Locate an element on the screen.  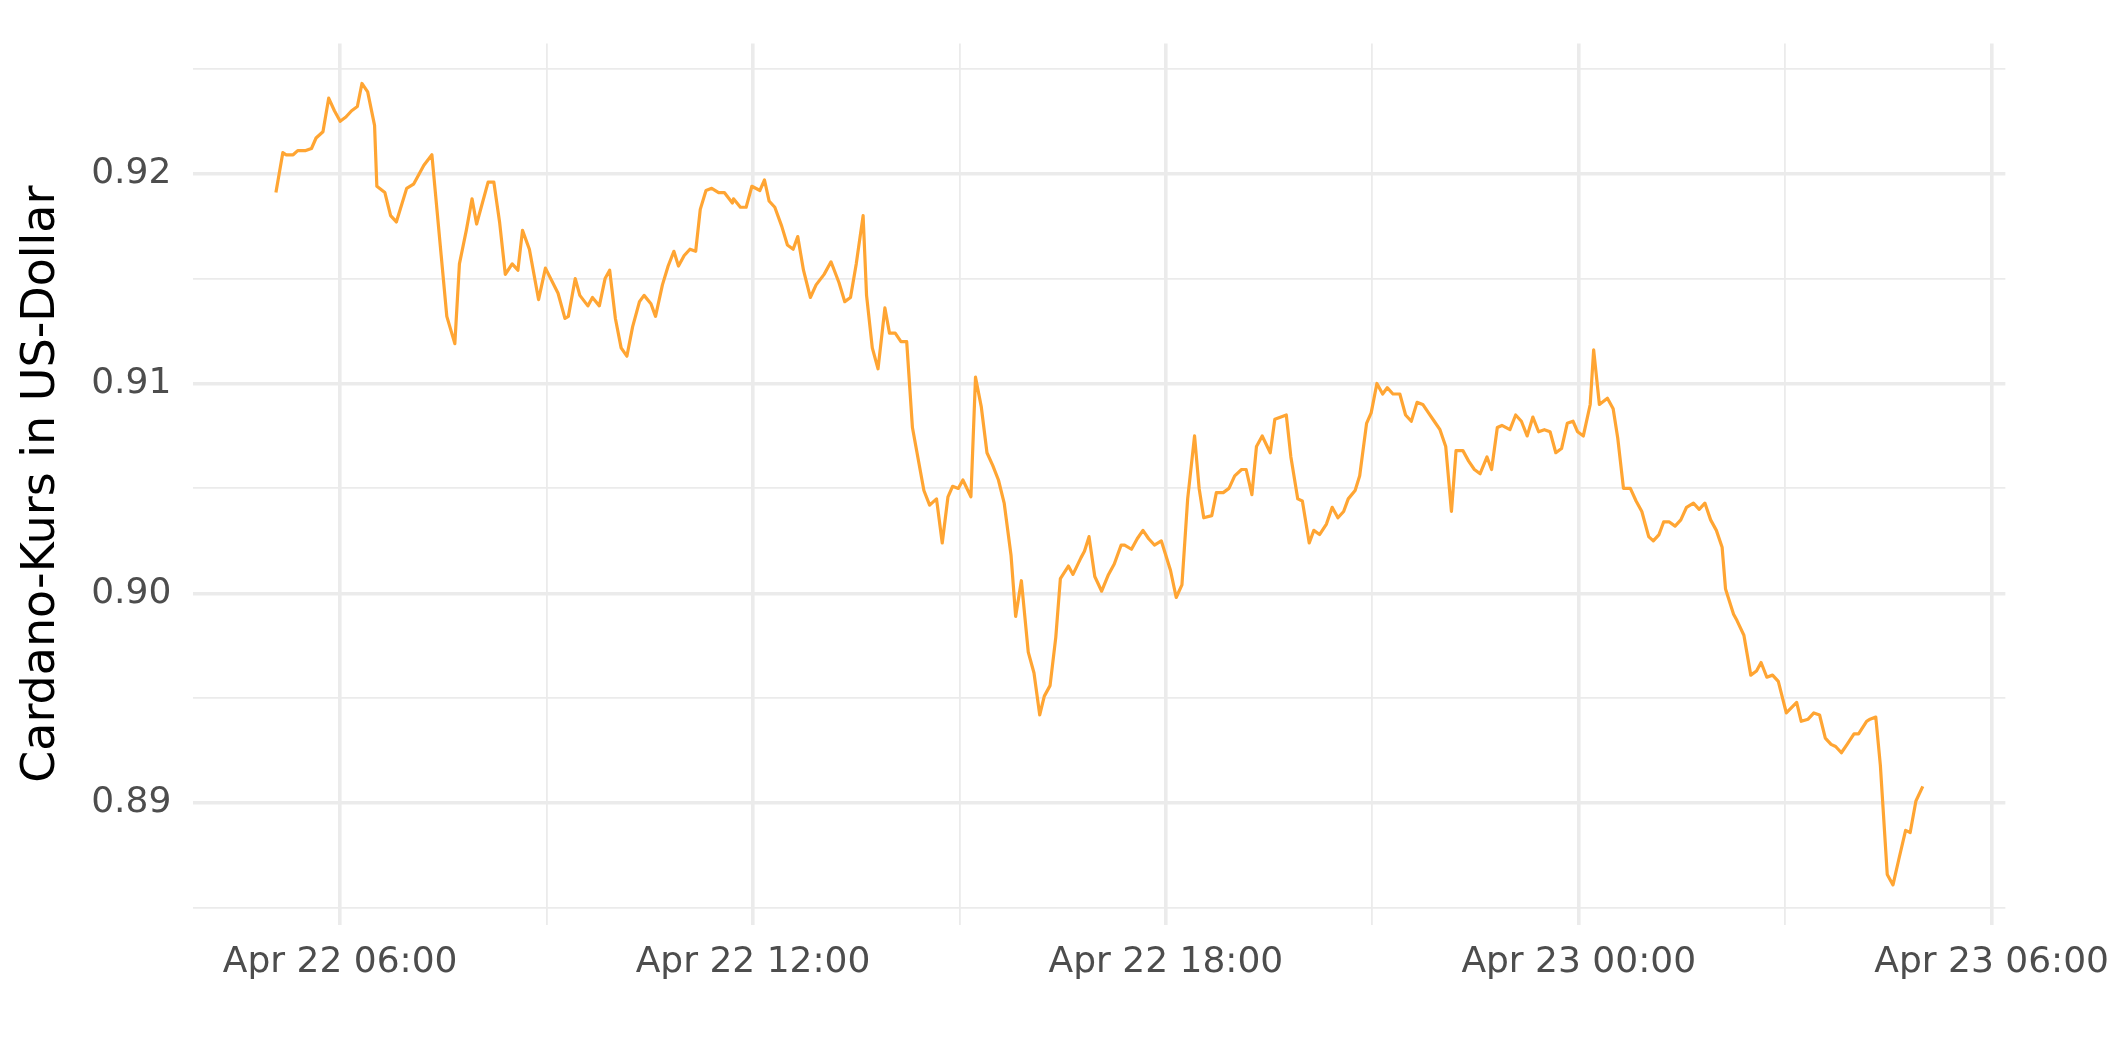
x-tick-label: Apr 23 00:00 is located at coordinates (1579, 959).